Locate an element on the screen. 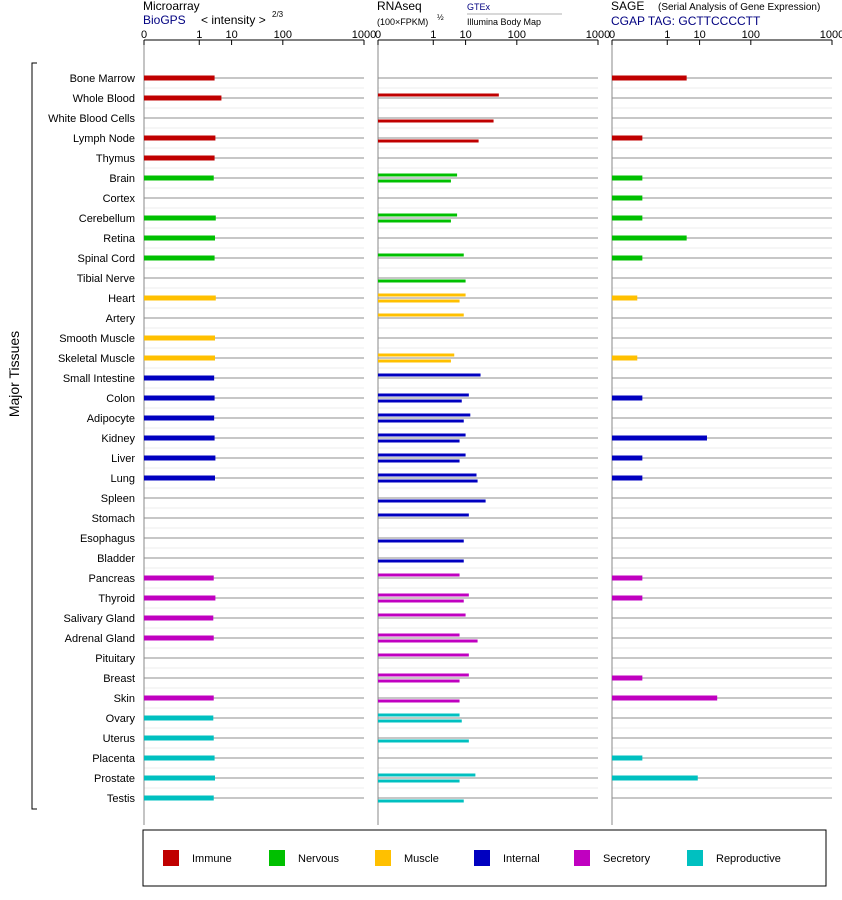 Image resolution: width=842 pixels, height=900 pixels. y-axis-title: Major Tissues is located at coordinates (14, 374).